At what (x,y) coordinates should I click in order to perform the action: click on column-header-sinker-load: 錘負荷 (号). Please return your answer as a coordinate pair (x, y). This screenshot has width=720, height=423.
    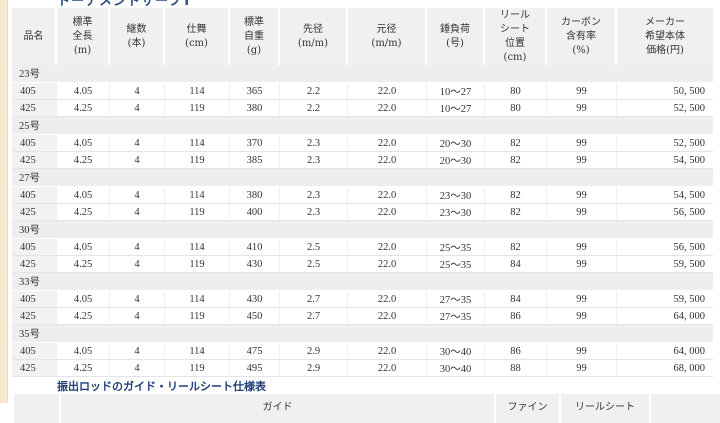
    Looking at the image, I should click on (456, 36).